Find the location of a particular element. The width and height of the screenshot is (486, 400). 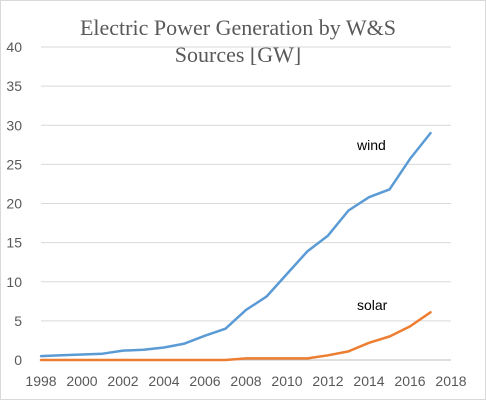

chart-title-line-2: Sources [GW] is located at coordinates (238, 54).